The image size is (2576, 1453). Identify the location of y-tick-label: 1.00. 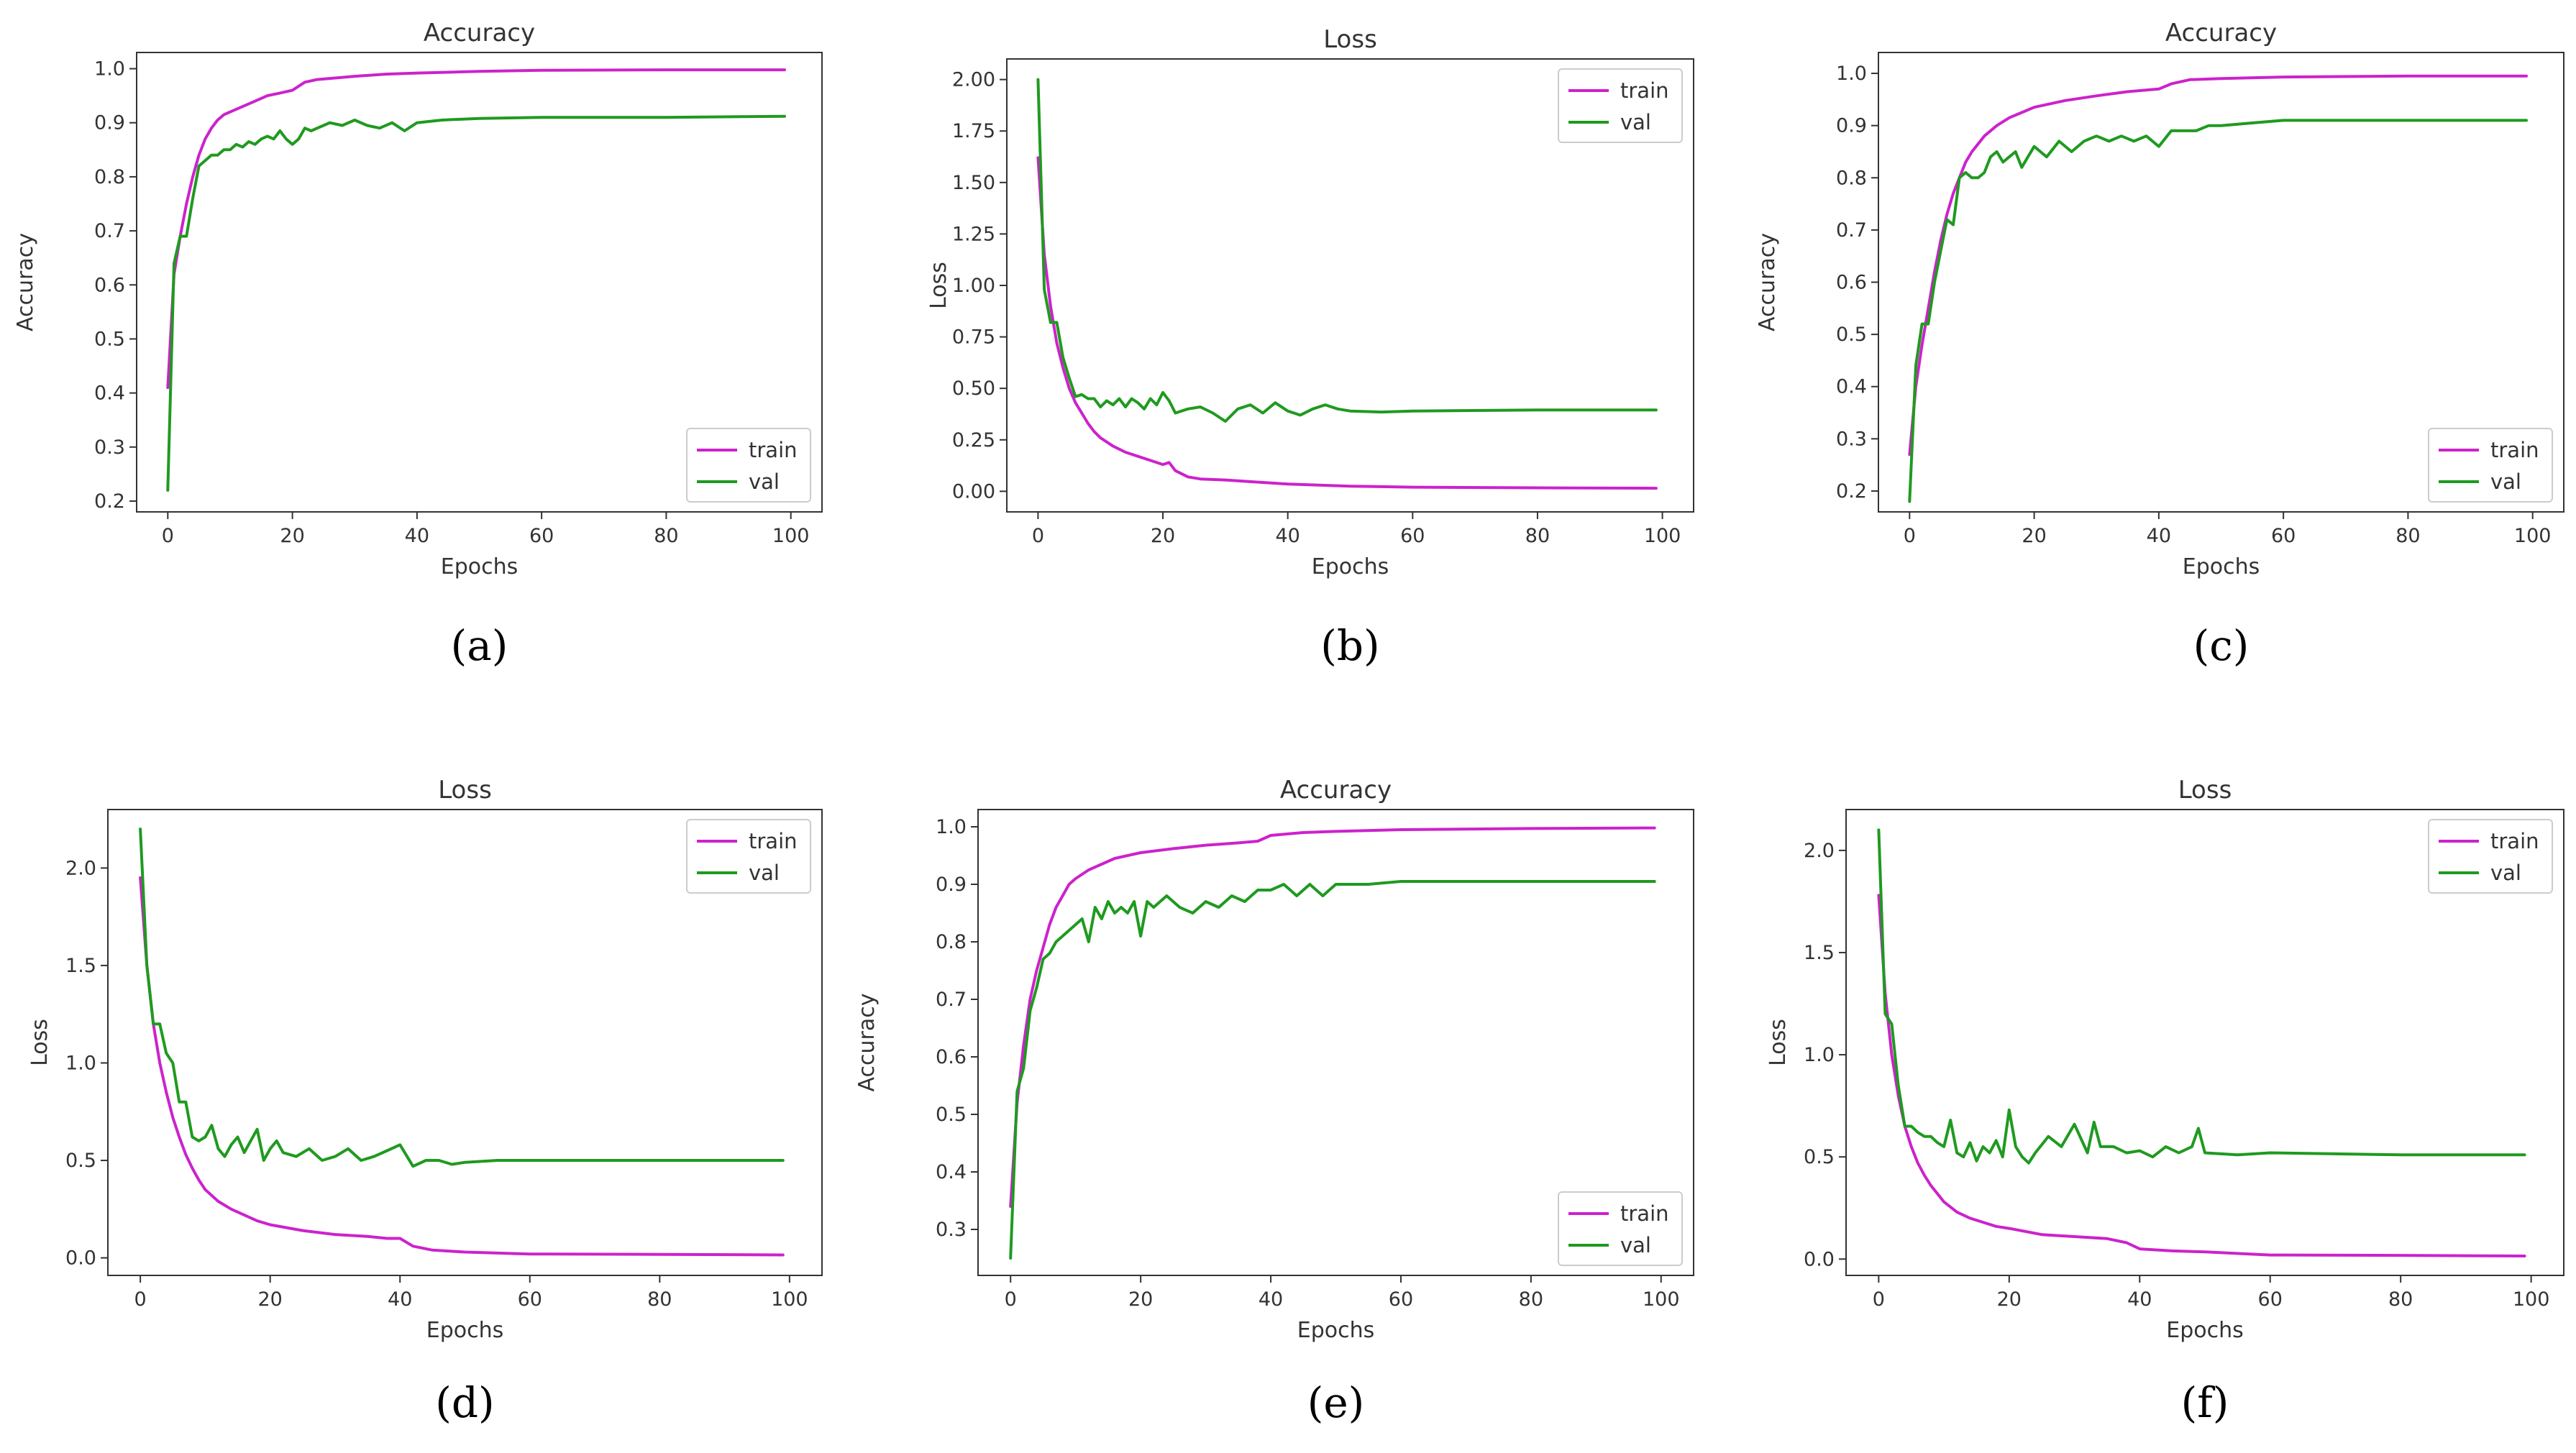
(974, 286).